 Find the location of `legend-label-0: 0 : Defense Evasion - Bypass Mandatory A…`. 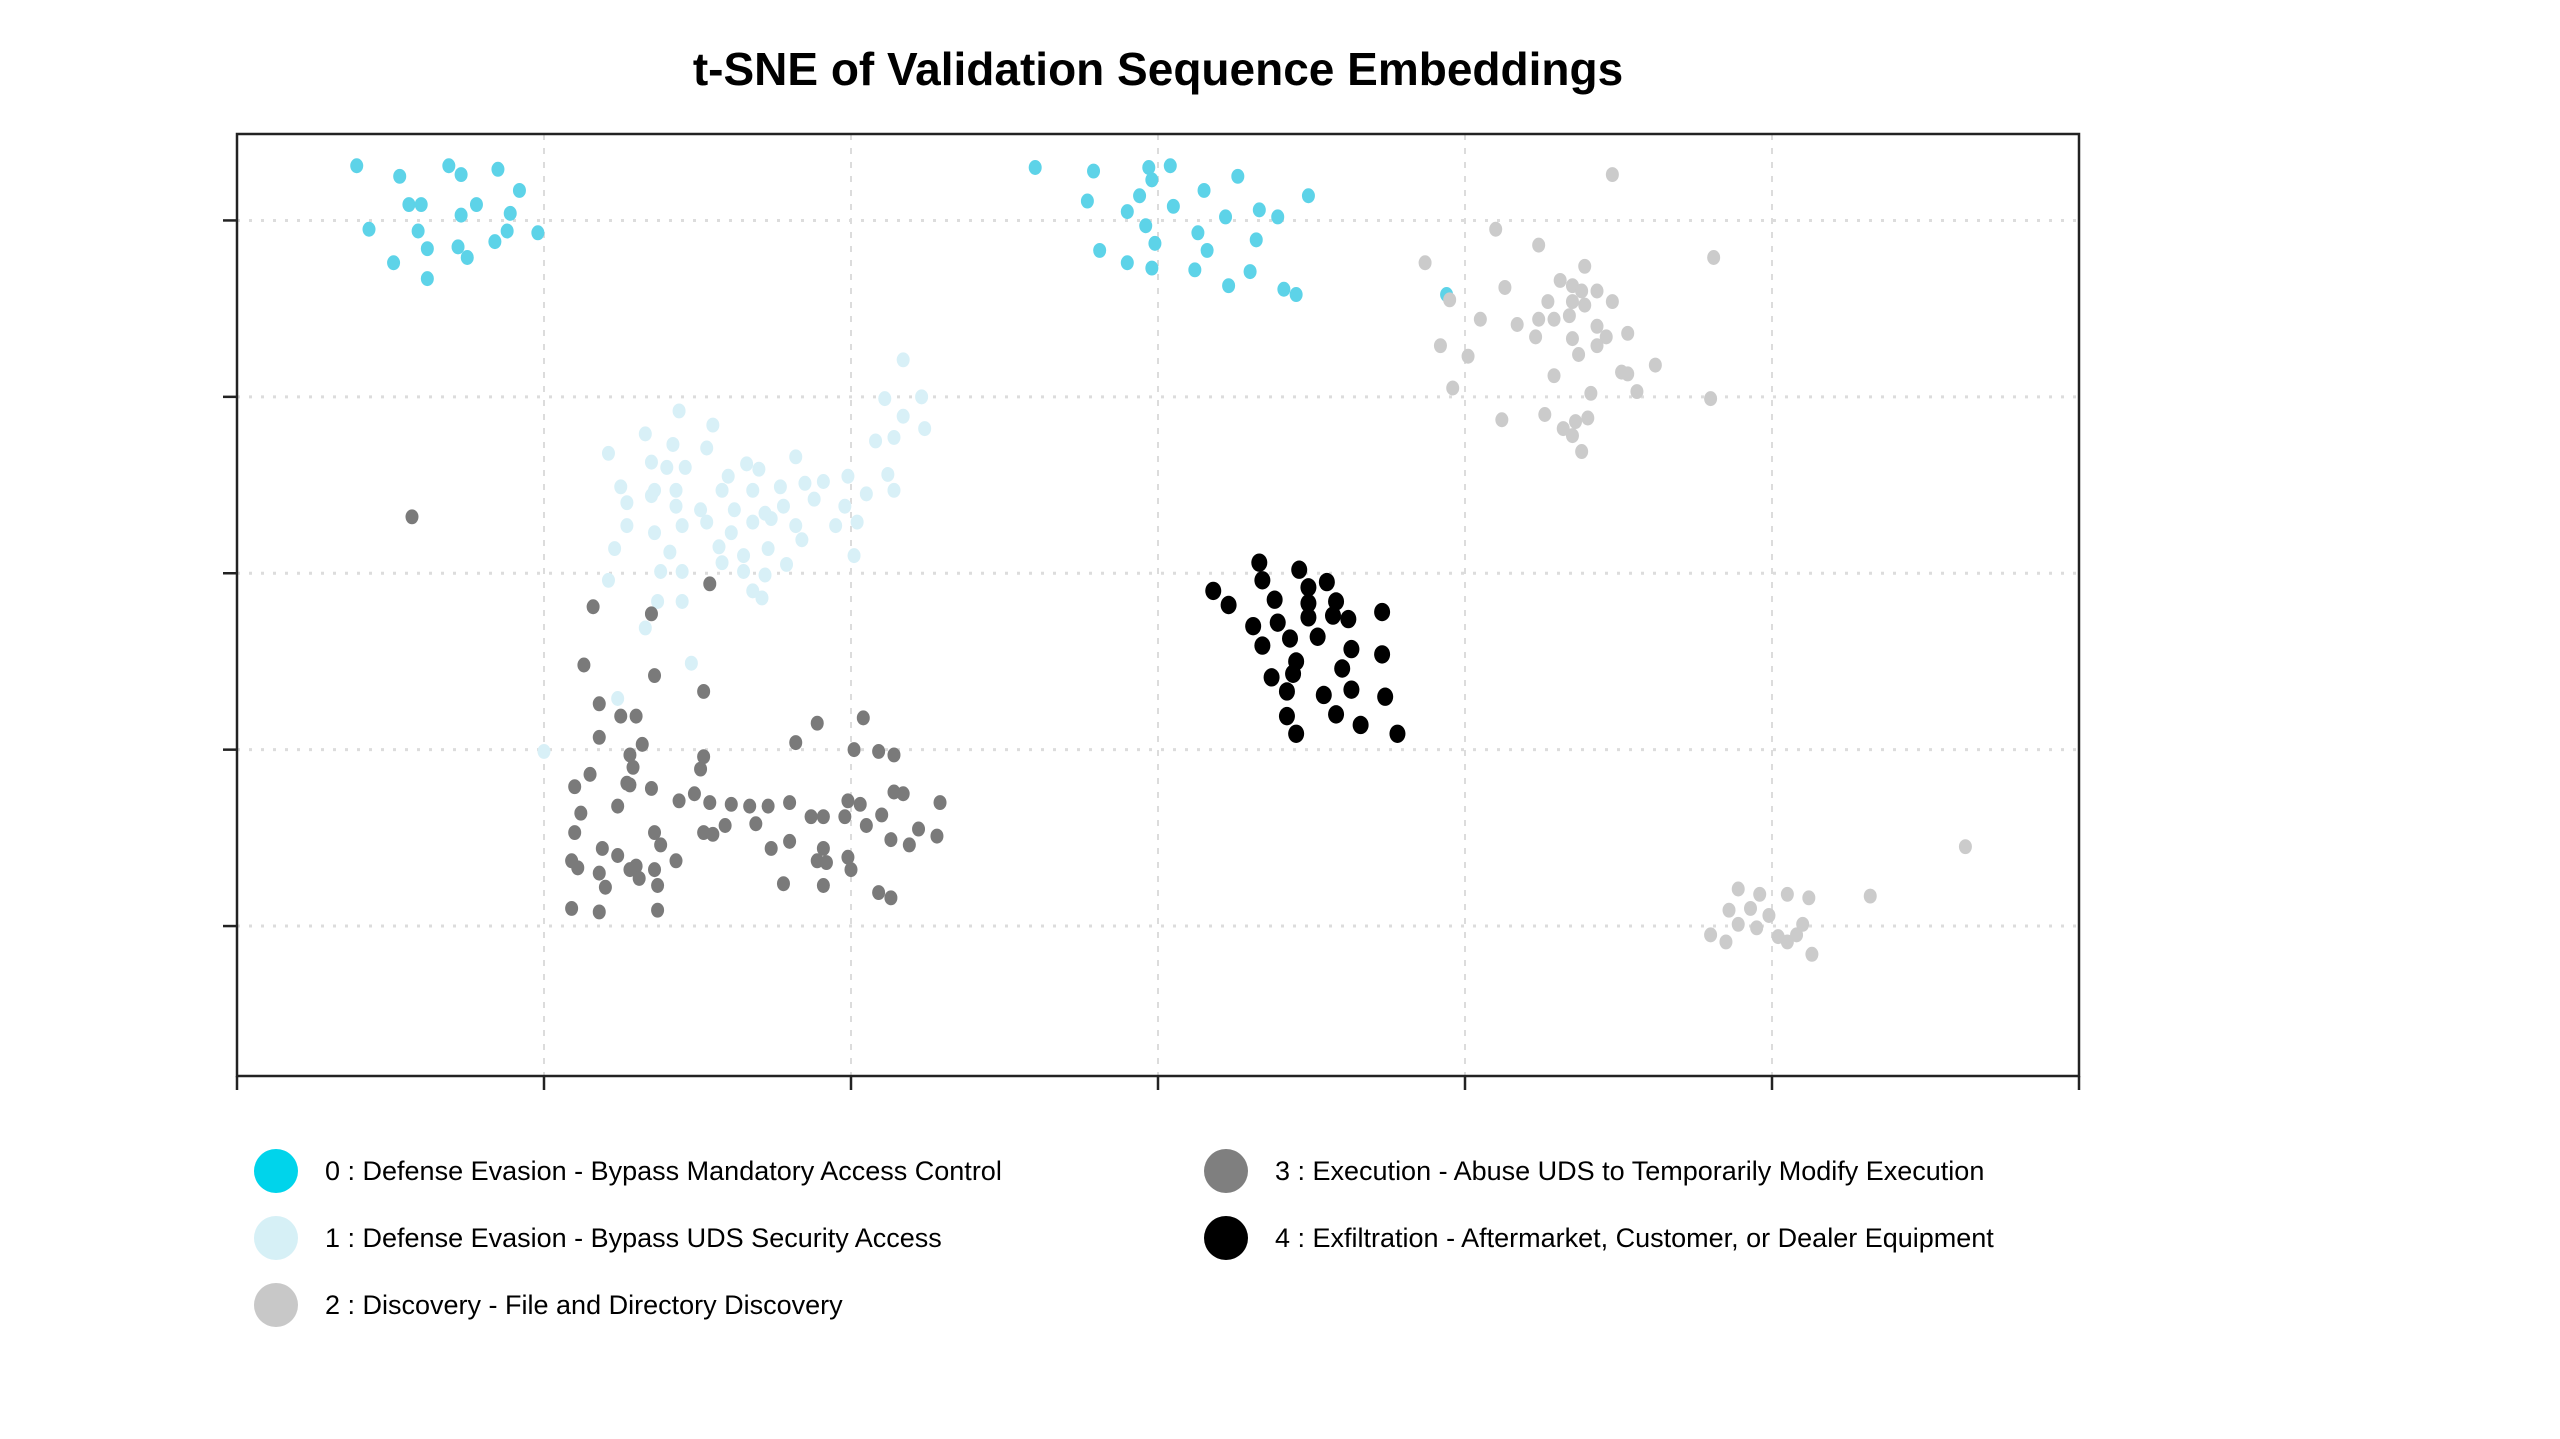

legend-label-0: 0 : Defense Evasion - Bypass Mandatory A… is located at coordinates (663, 1170).